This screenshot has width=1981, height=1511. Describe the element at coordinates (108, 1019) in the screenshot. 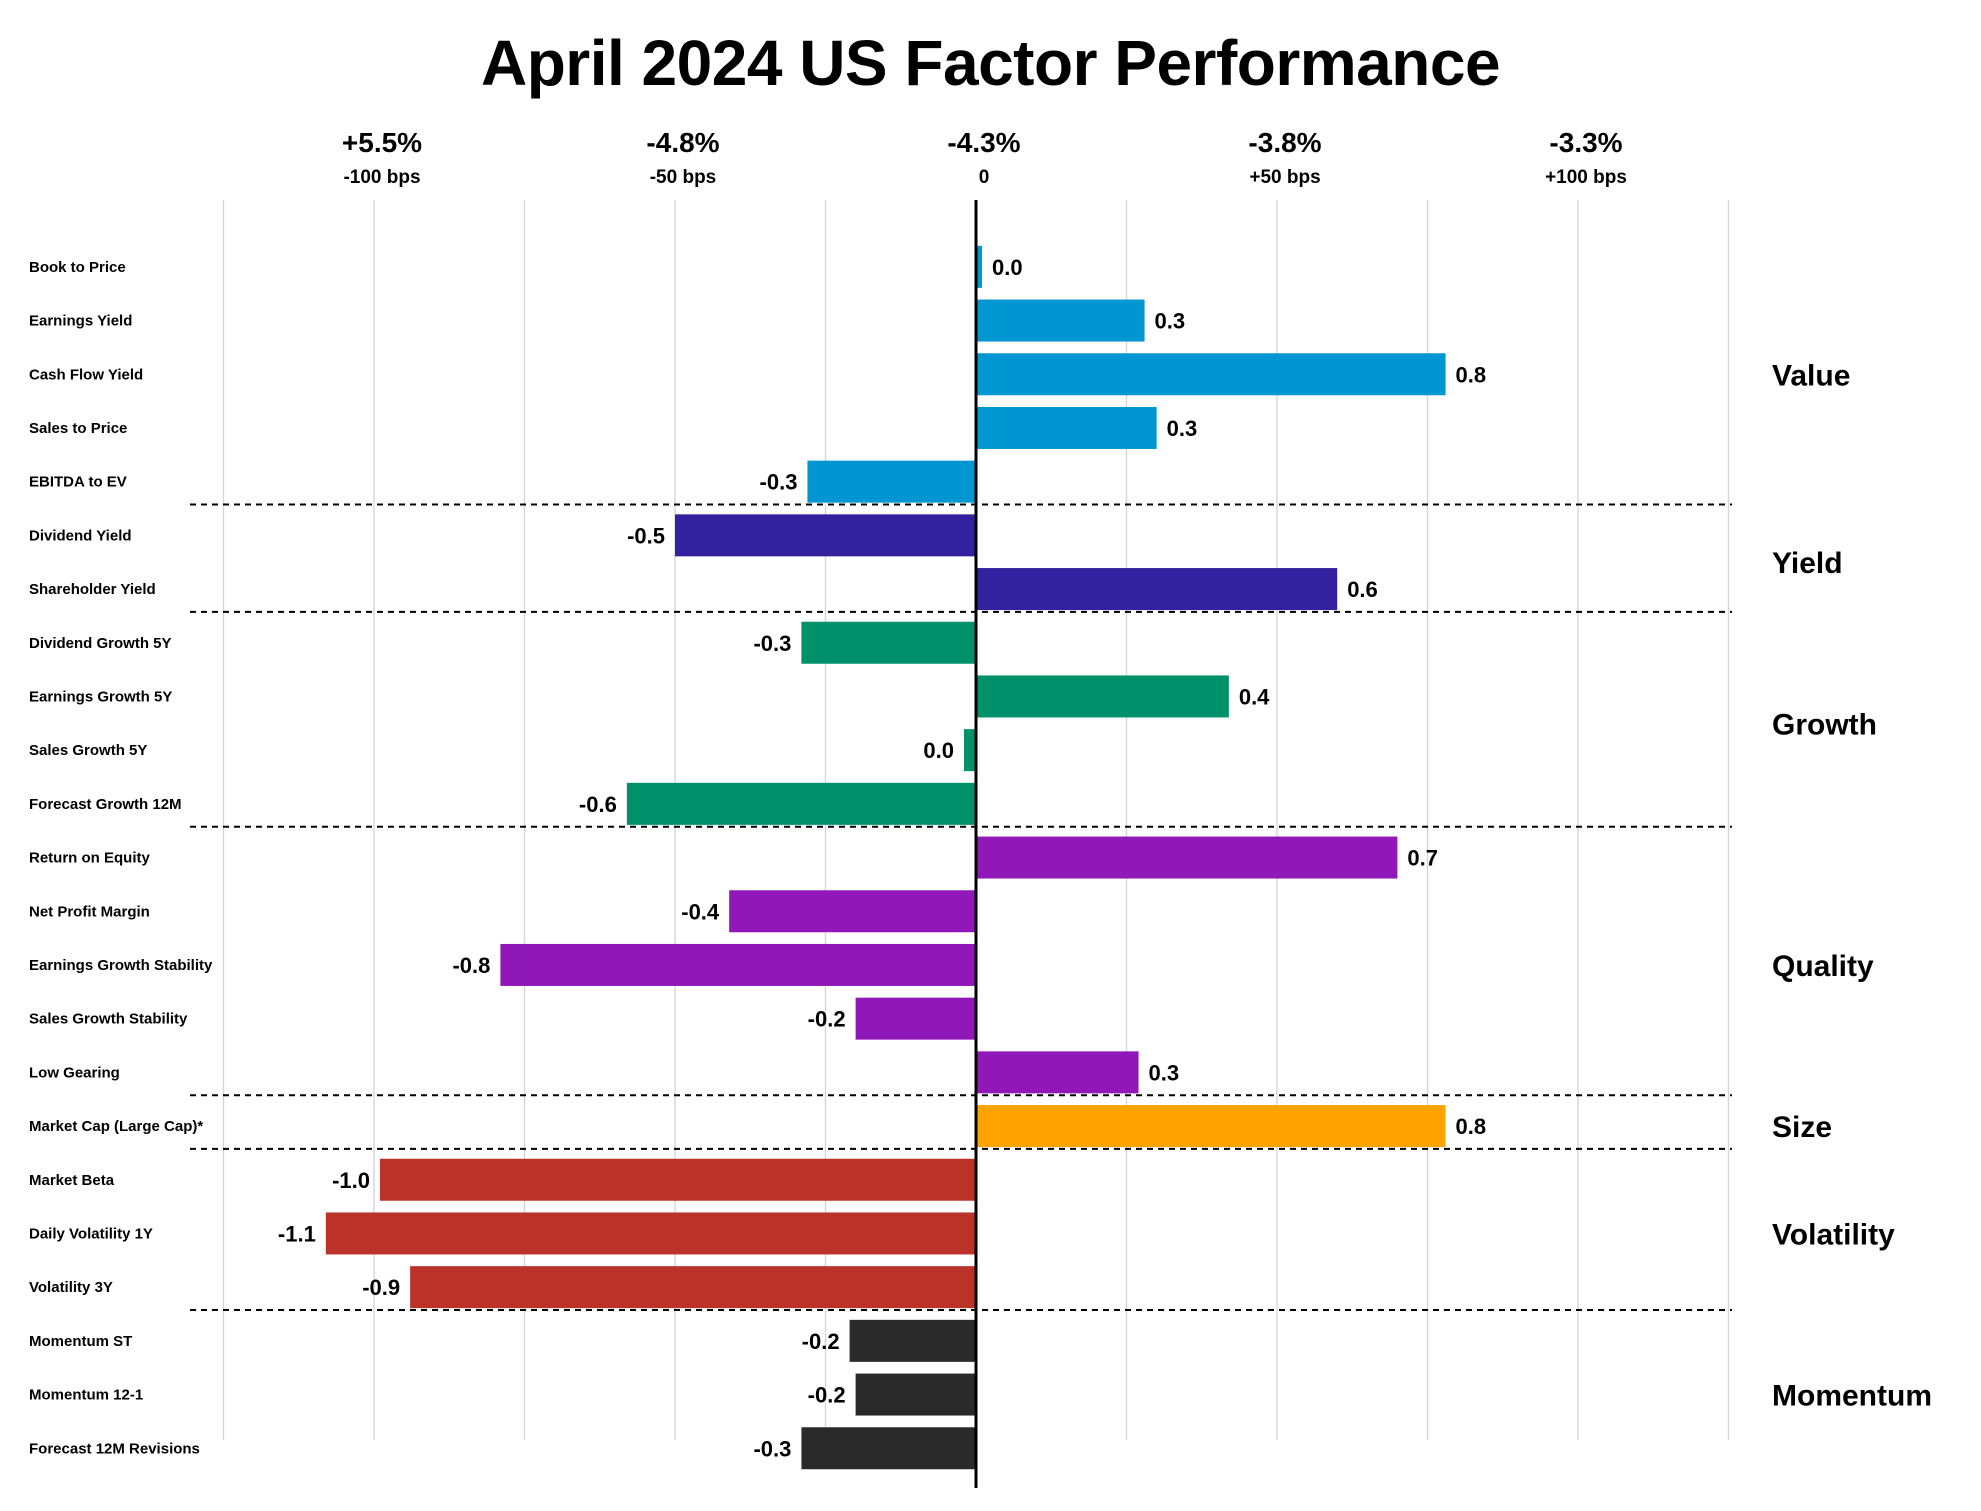

I see `category-label: Sales Growth Stability` at that location.